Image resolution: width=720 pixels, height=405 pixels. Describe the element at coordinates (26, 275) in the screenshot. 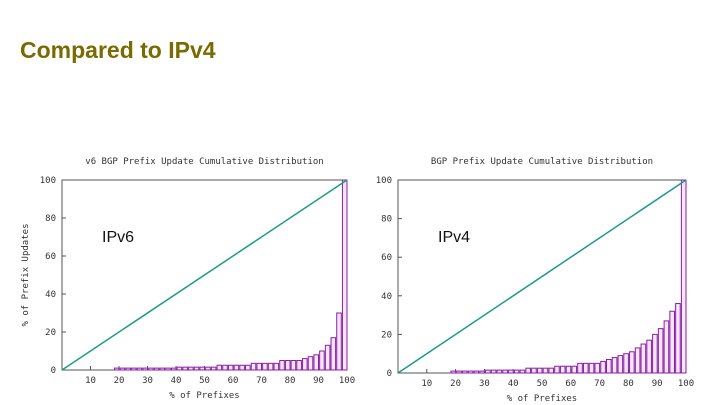

I see `y-axis-label: % of Prefix Updates` at that location.